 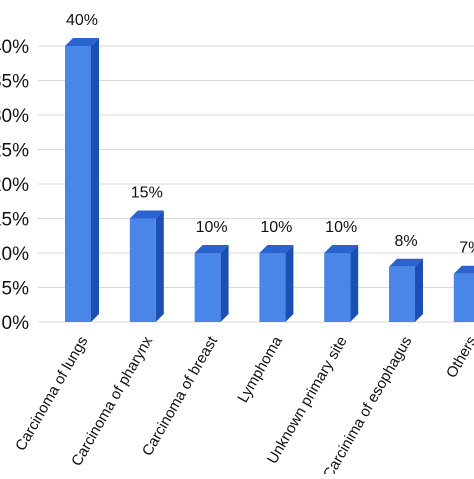 I want to click on y-tick-label: 20%, so click(x=14, y=185).